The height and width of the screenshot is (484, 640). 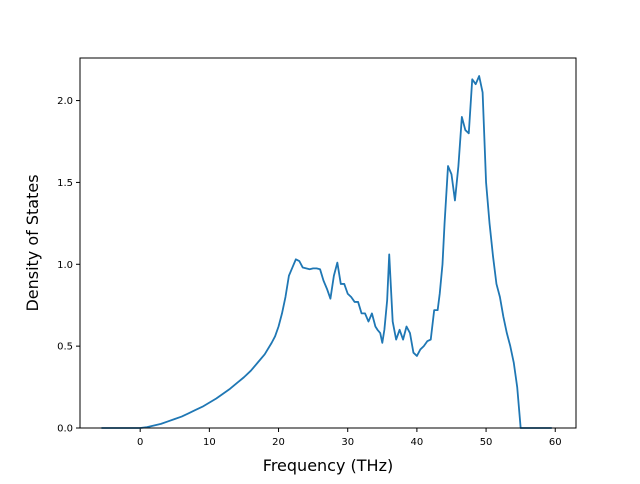 I want to click on y-tick-label: 1.0, so click(x=65, y=265).